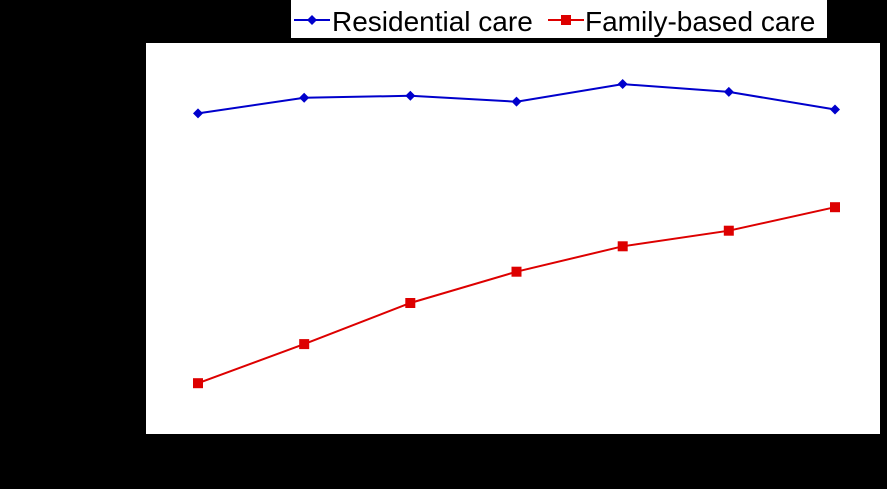 This screenshot has width=887, height=489. I want to click on legend-family-marker, so click(566, 20).